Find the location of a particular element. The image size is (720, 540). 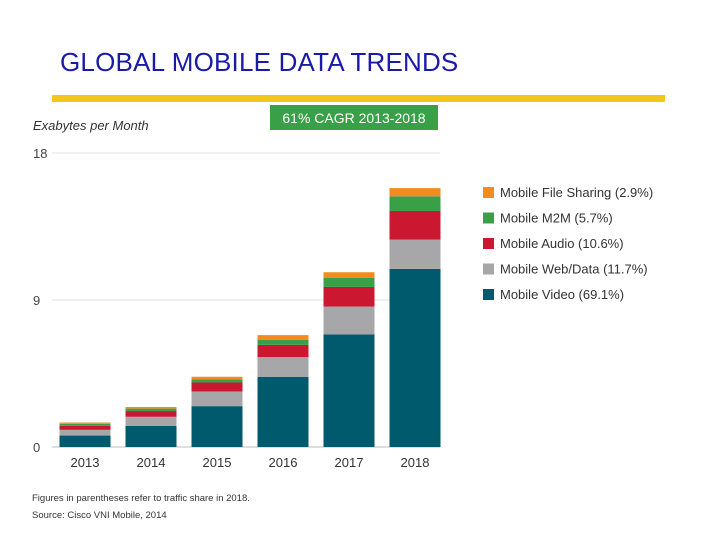

cagr-badge-box is located at coordinates (354, 117).